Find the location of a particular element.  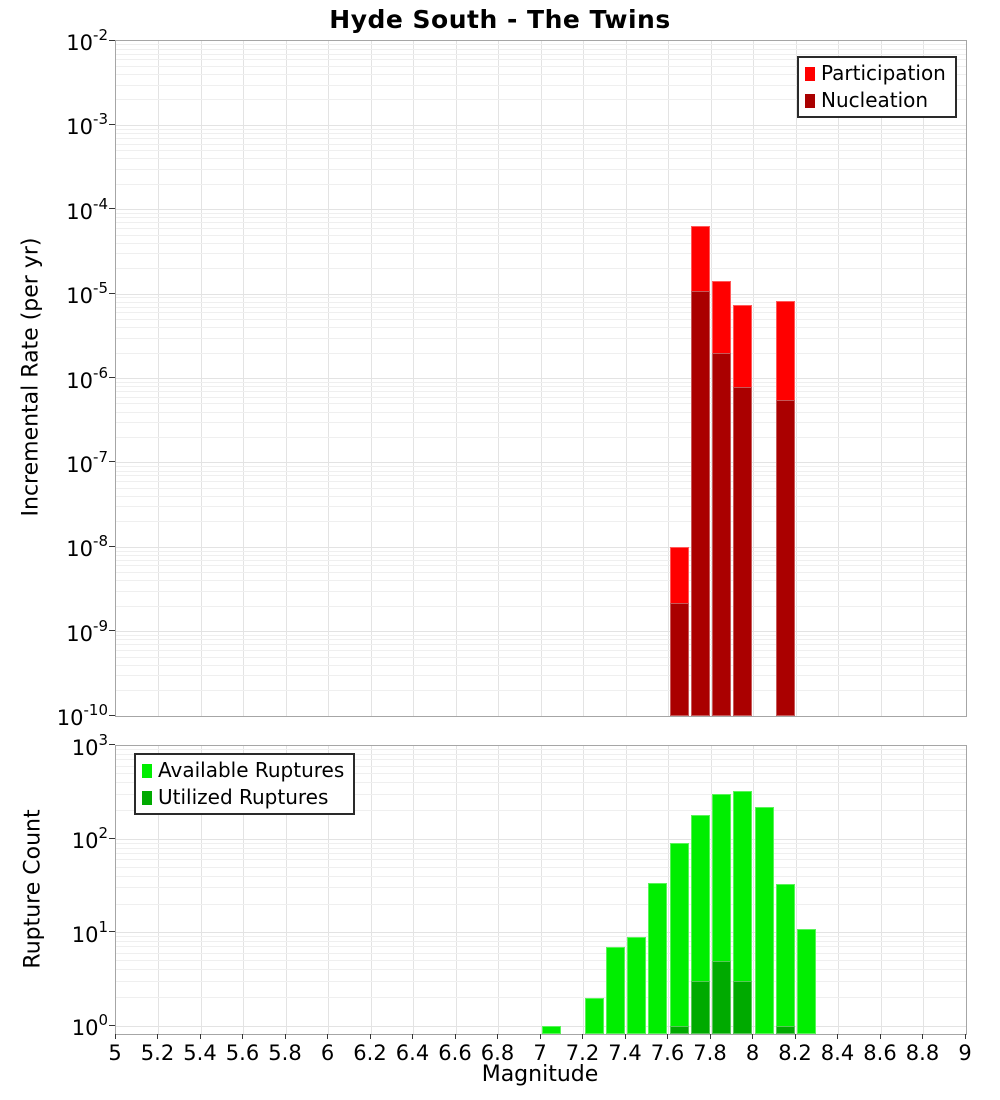

nucleation-swatch-icon is located at coordinates (810, 100).